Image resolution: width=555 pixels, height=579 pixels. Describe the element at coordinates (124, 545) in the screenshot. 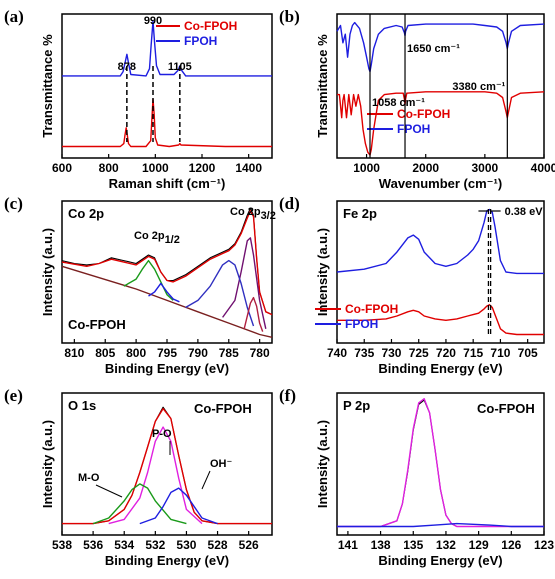

I see `x-tick-label: 534` at that location.